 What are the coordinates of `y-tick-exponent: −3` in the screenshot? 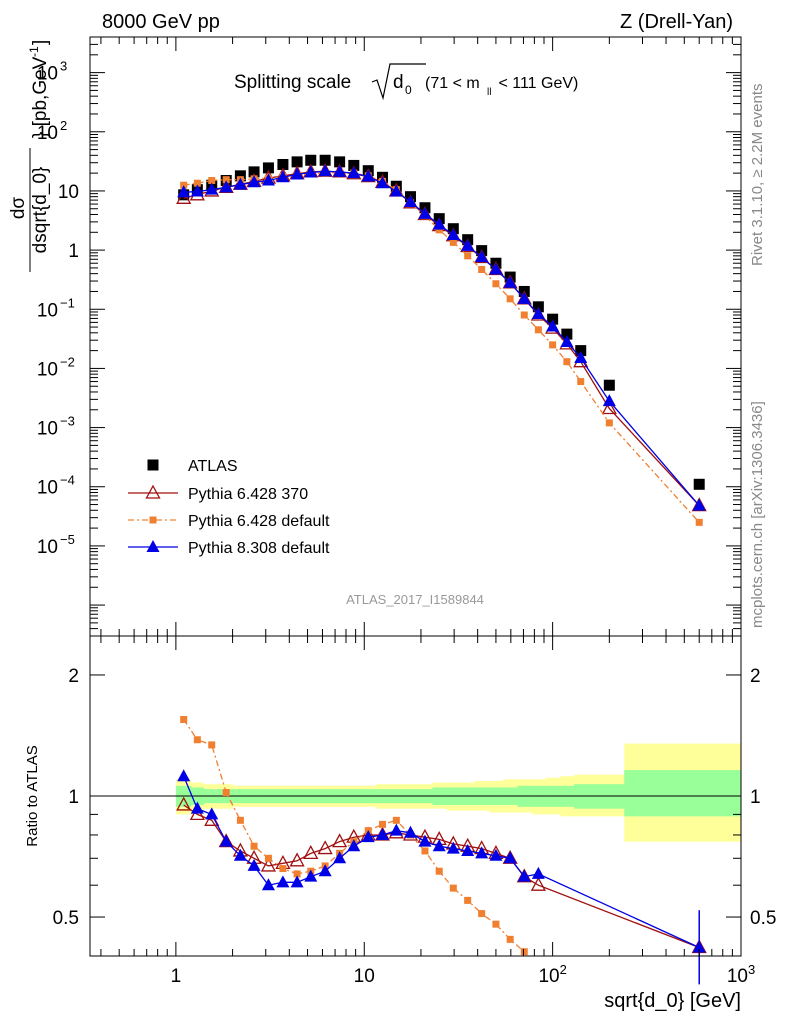 It's located at (67, 421).